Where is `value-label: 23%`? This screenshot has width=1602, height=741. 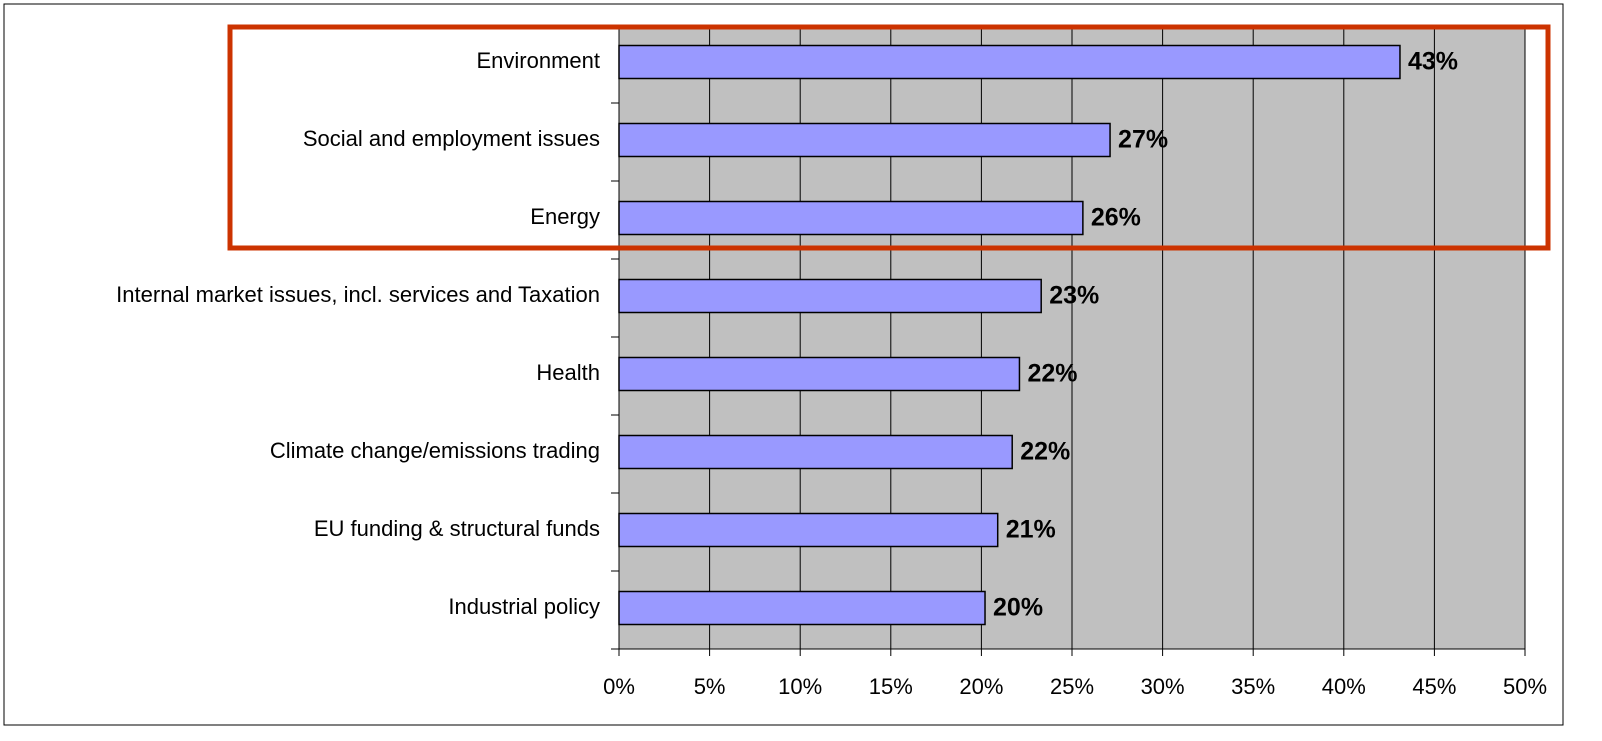 value-label: 23% is located at coordinates (1074, 296).